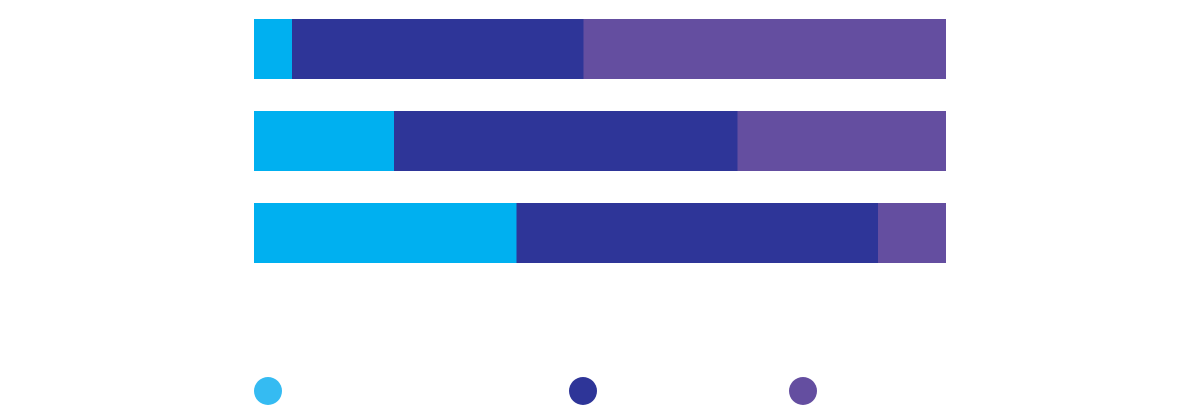  I want to click on bar-segment-row3-series1, so click(385, 233).